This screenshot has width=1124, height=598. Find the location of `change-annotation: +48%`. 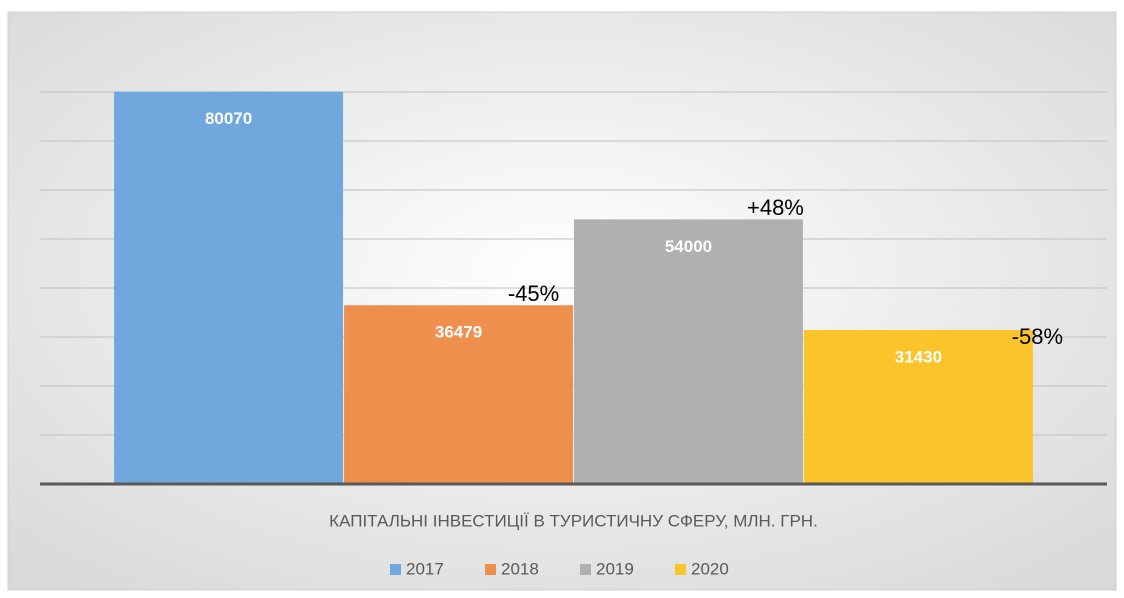

change-annotation: +48% is located at coordinates (775, 207).